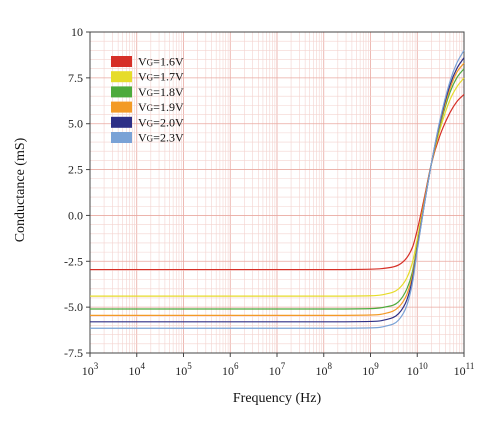  Describe the element at coordinates (161, 92) in the screenshot. I see `legend-label: VG=1.8V` at that location.